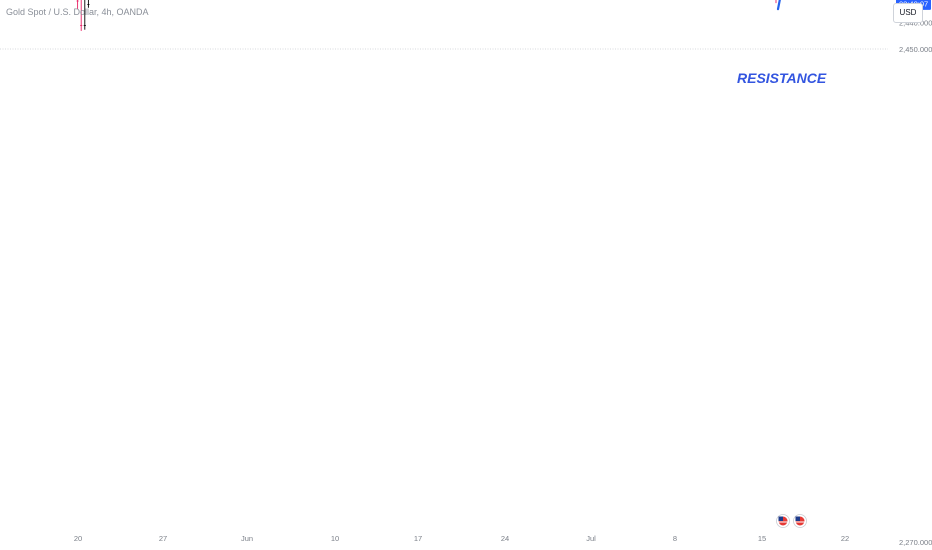  What do you see at coordinates (915, 49) in the screenshot?
I see `y-tick-label: 2,450.000` at bounding box center [915, 49].